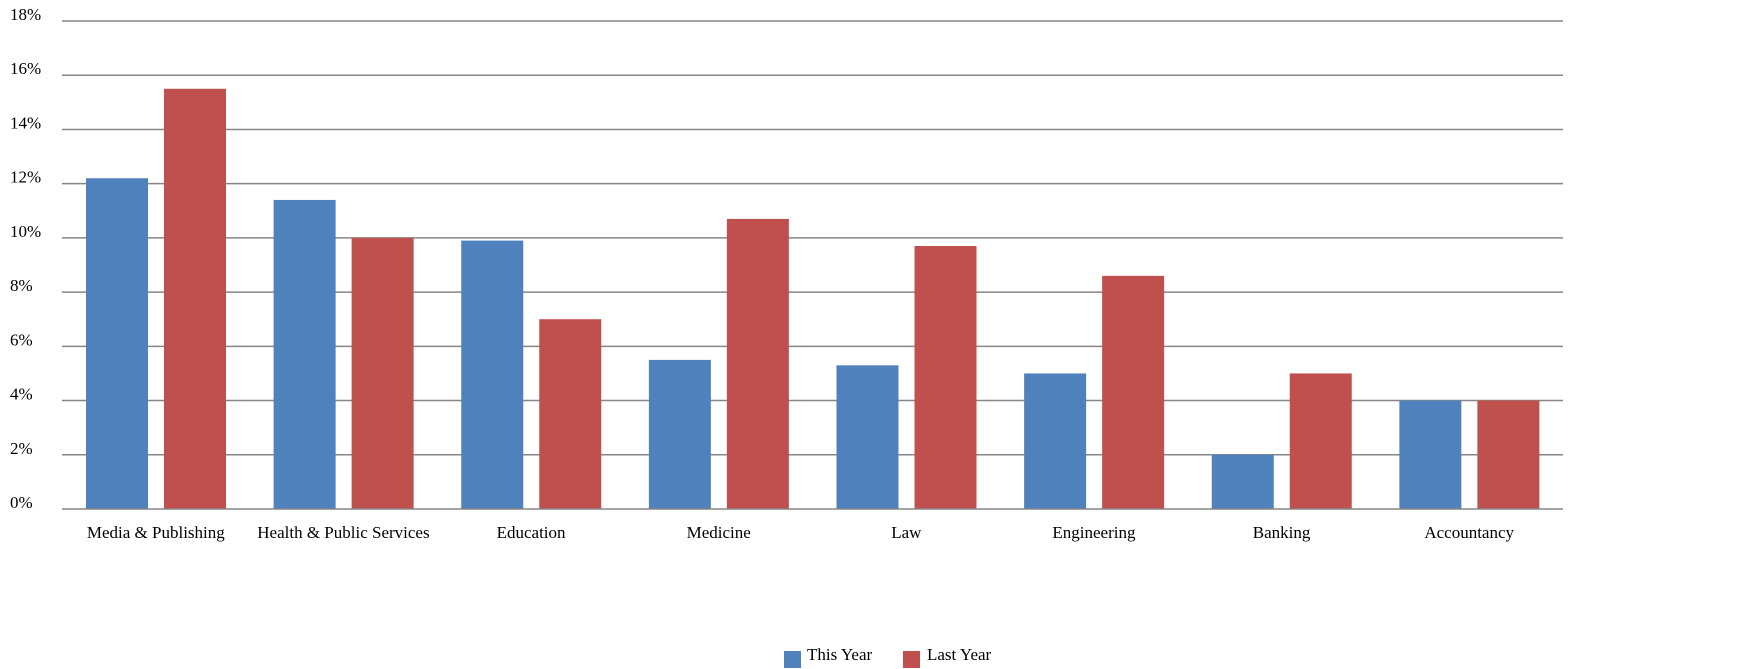 The height and width of the screenshot is (669, 1754). I want to click on legend-label-this-year: This Year, so click(840, 654).